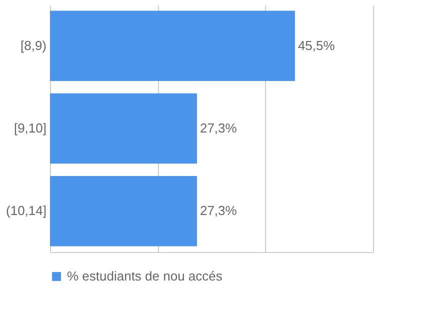  Describe the element at coordinates (33, 45) in the screenshot. I see `y-tick-label: [8,9)` at that location.